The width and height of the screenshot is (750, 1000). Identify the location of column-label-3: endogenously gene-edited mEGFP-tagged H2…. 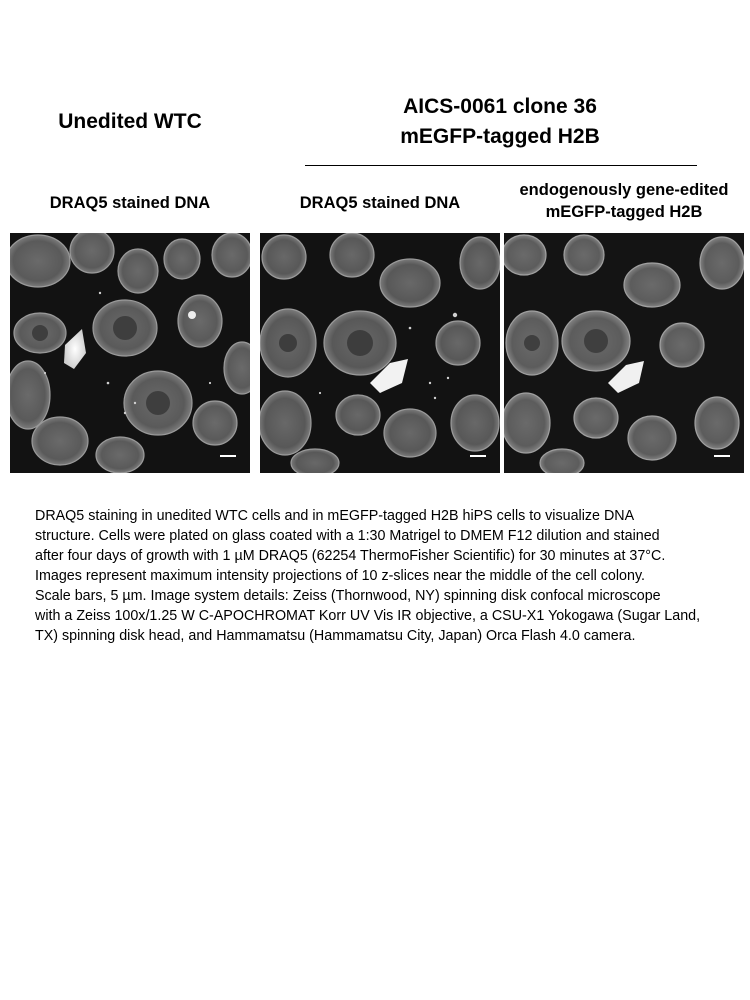
(624, 201).